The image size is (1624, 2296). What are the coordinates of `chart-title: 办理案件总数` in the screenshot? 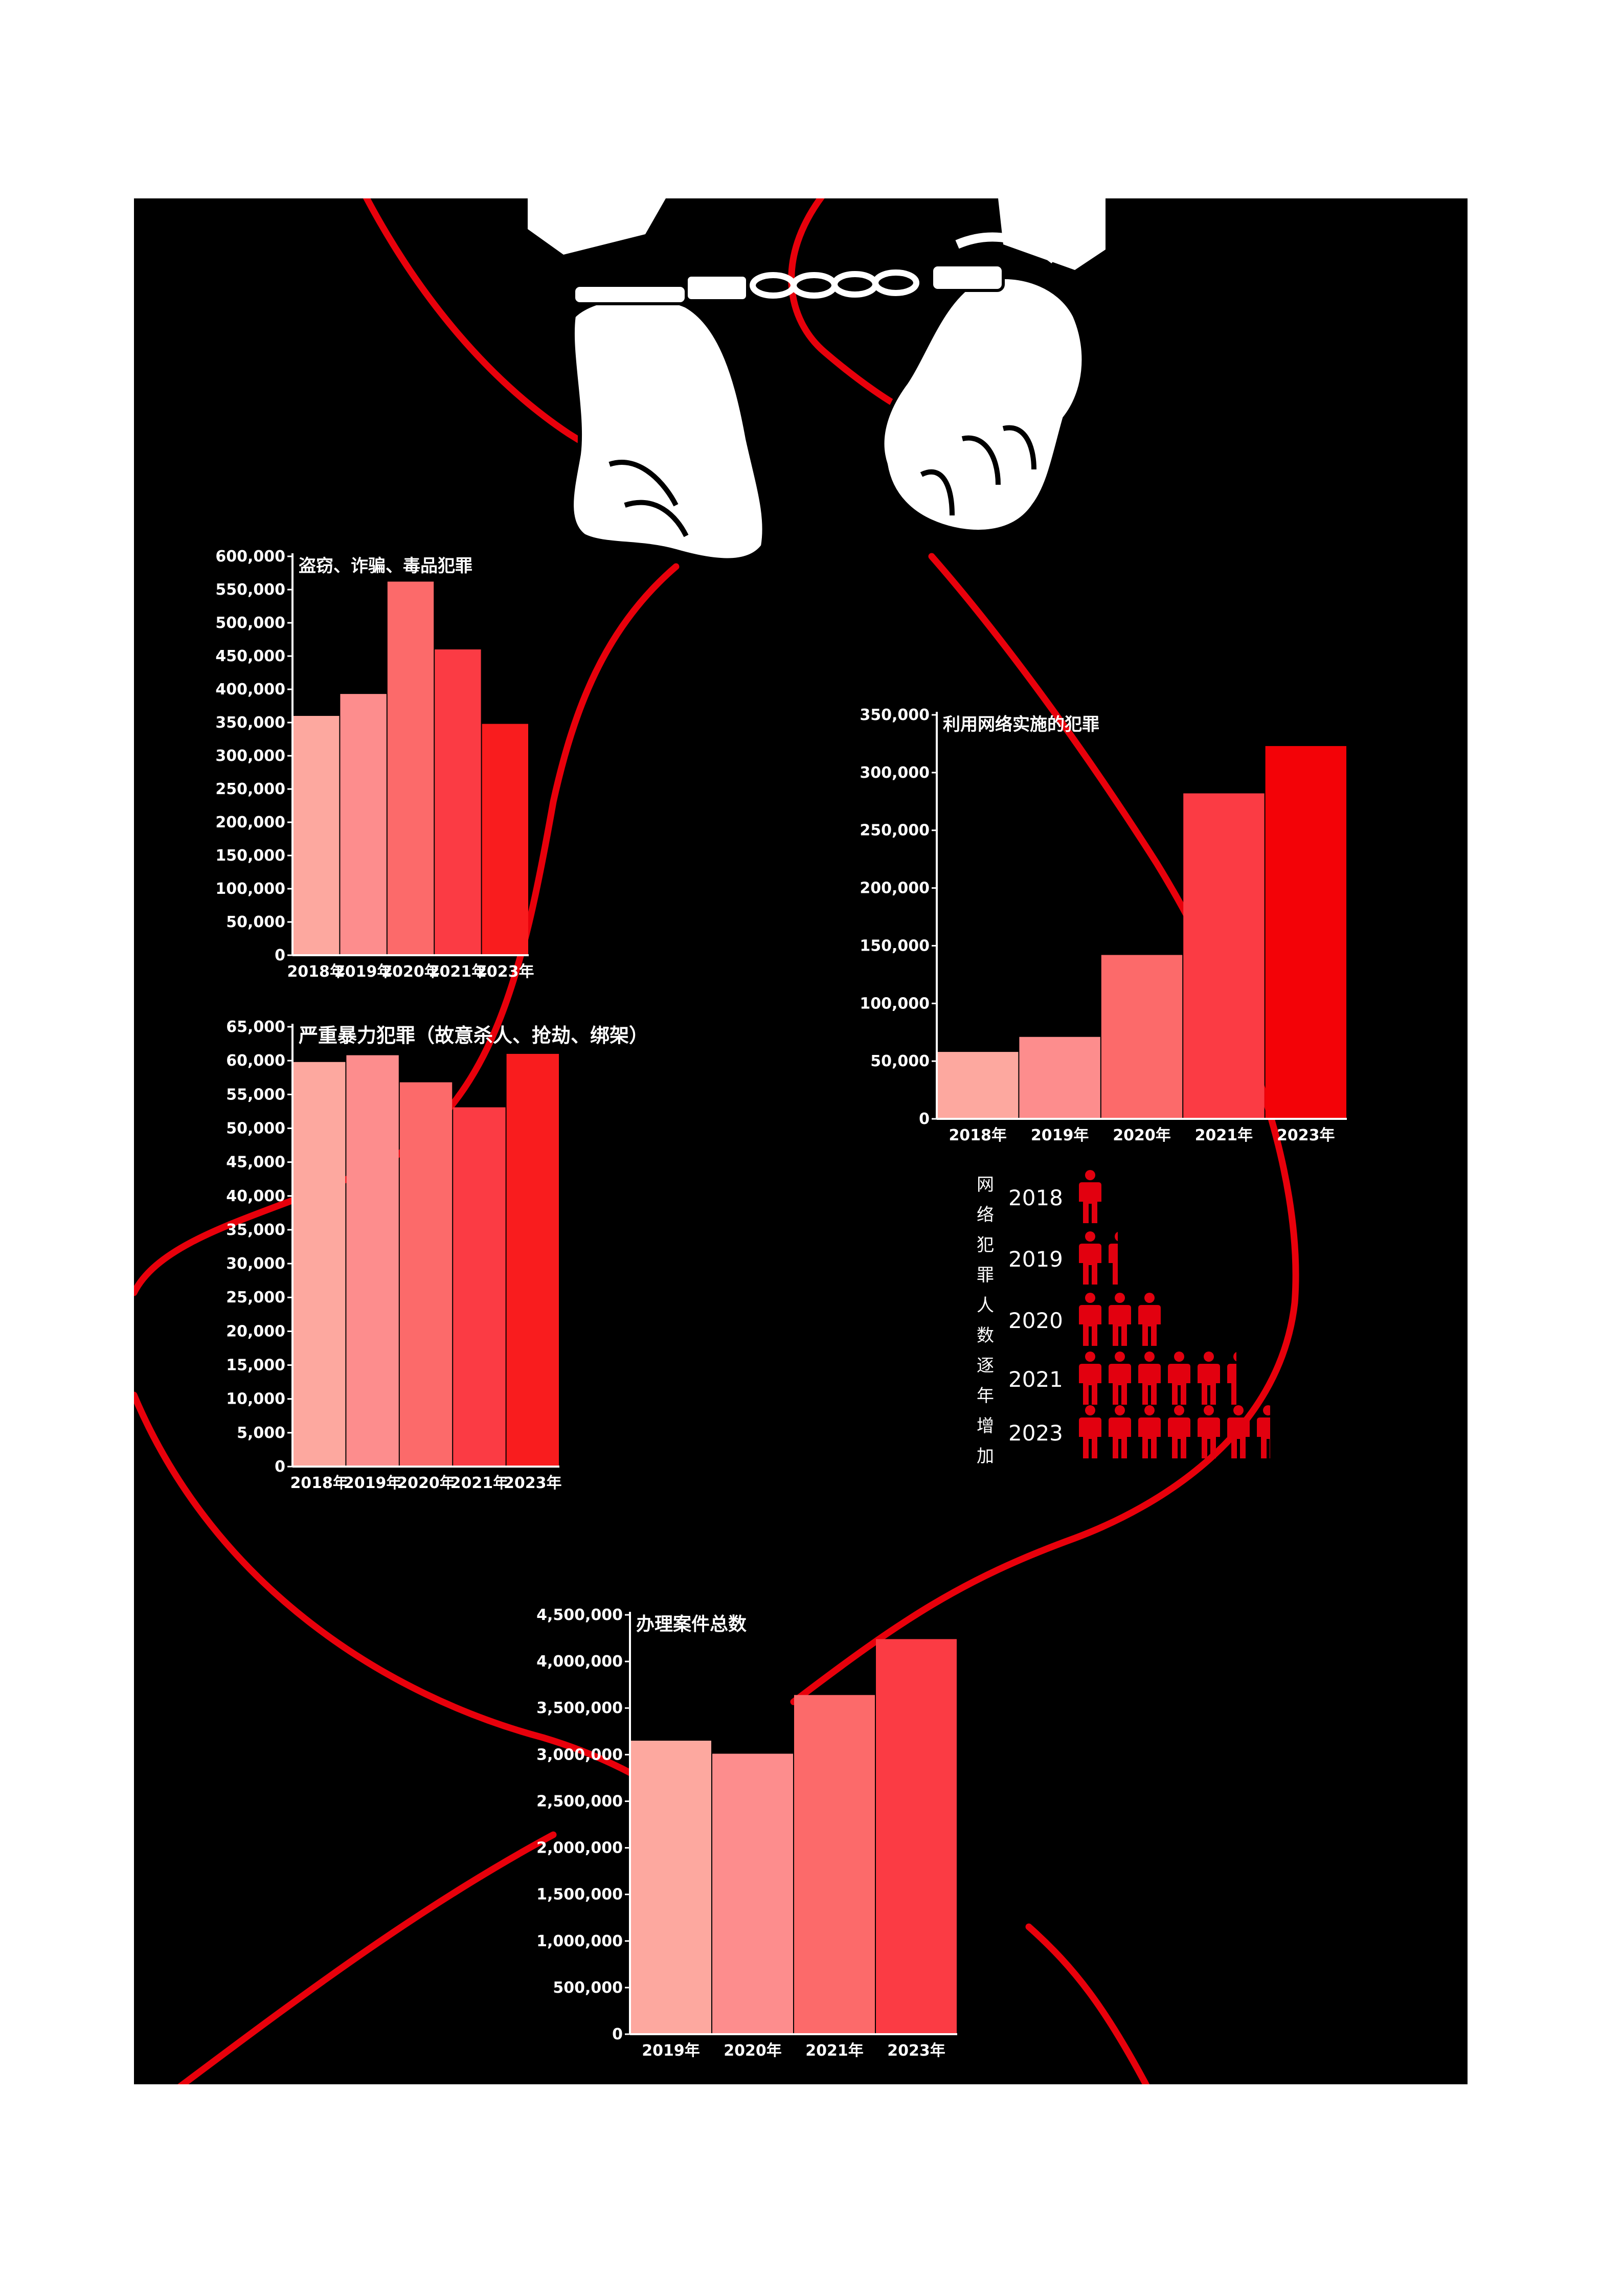 It's located at (691, 1625).